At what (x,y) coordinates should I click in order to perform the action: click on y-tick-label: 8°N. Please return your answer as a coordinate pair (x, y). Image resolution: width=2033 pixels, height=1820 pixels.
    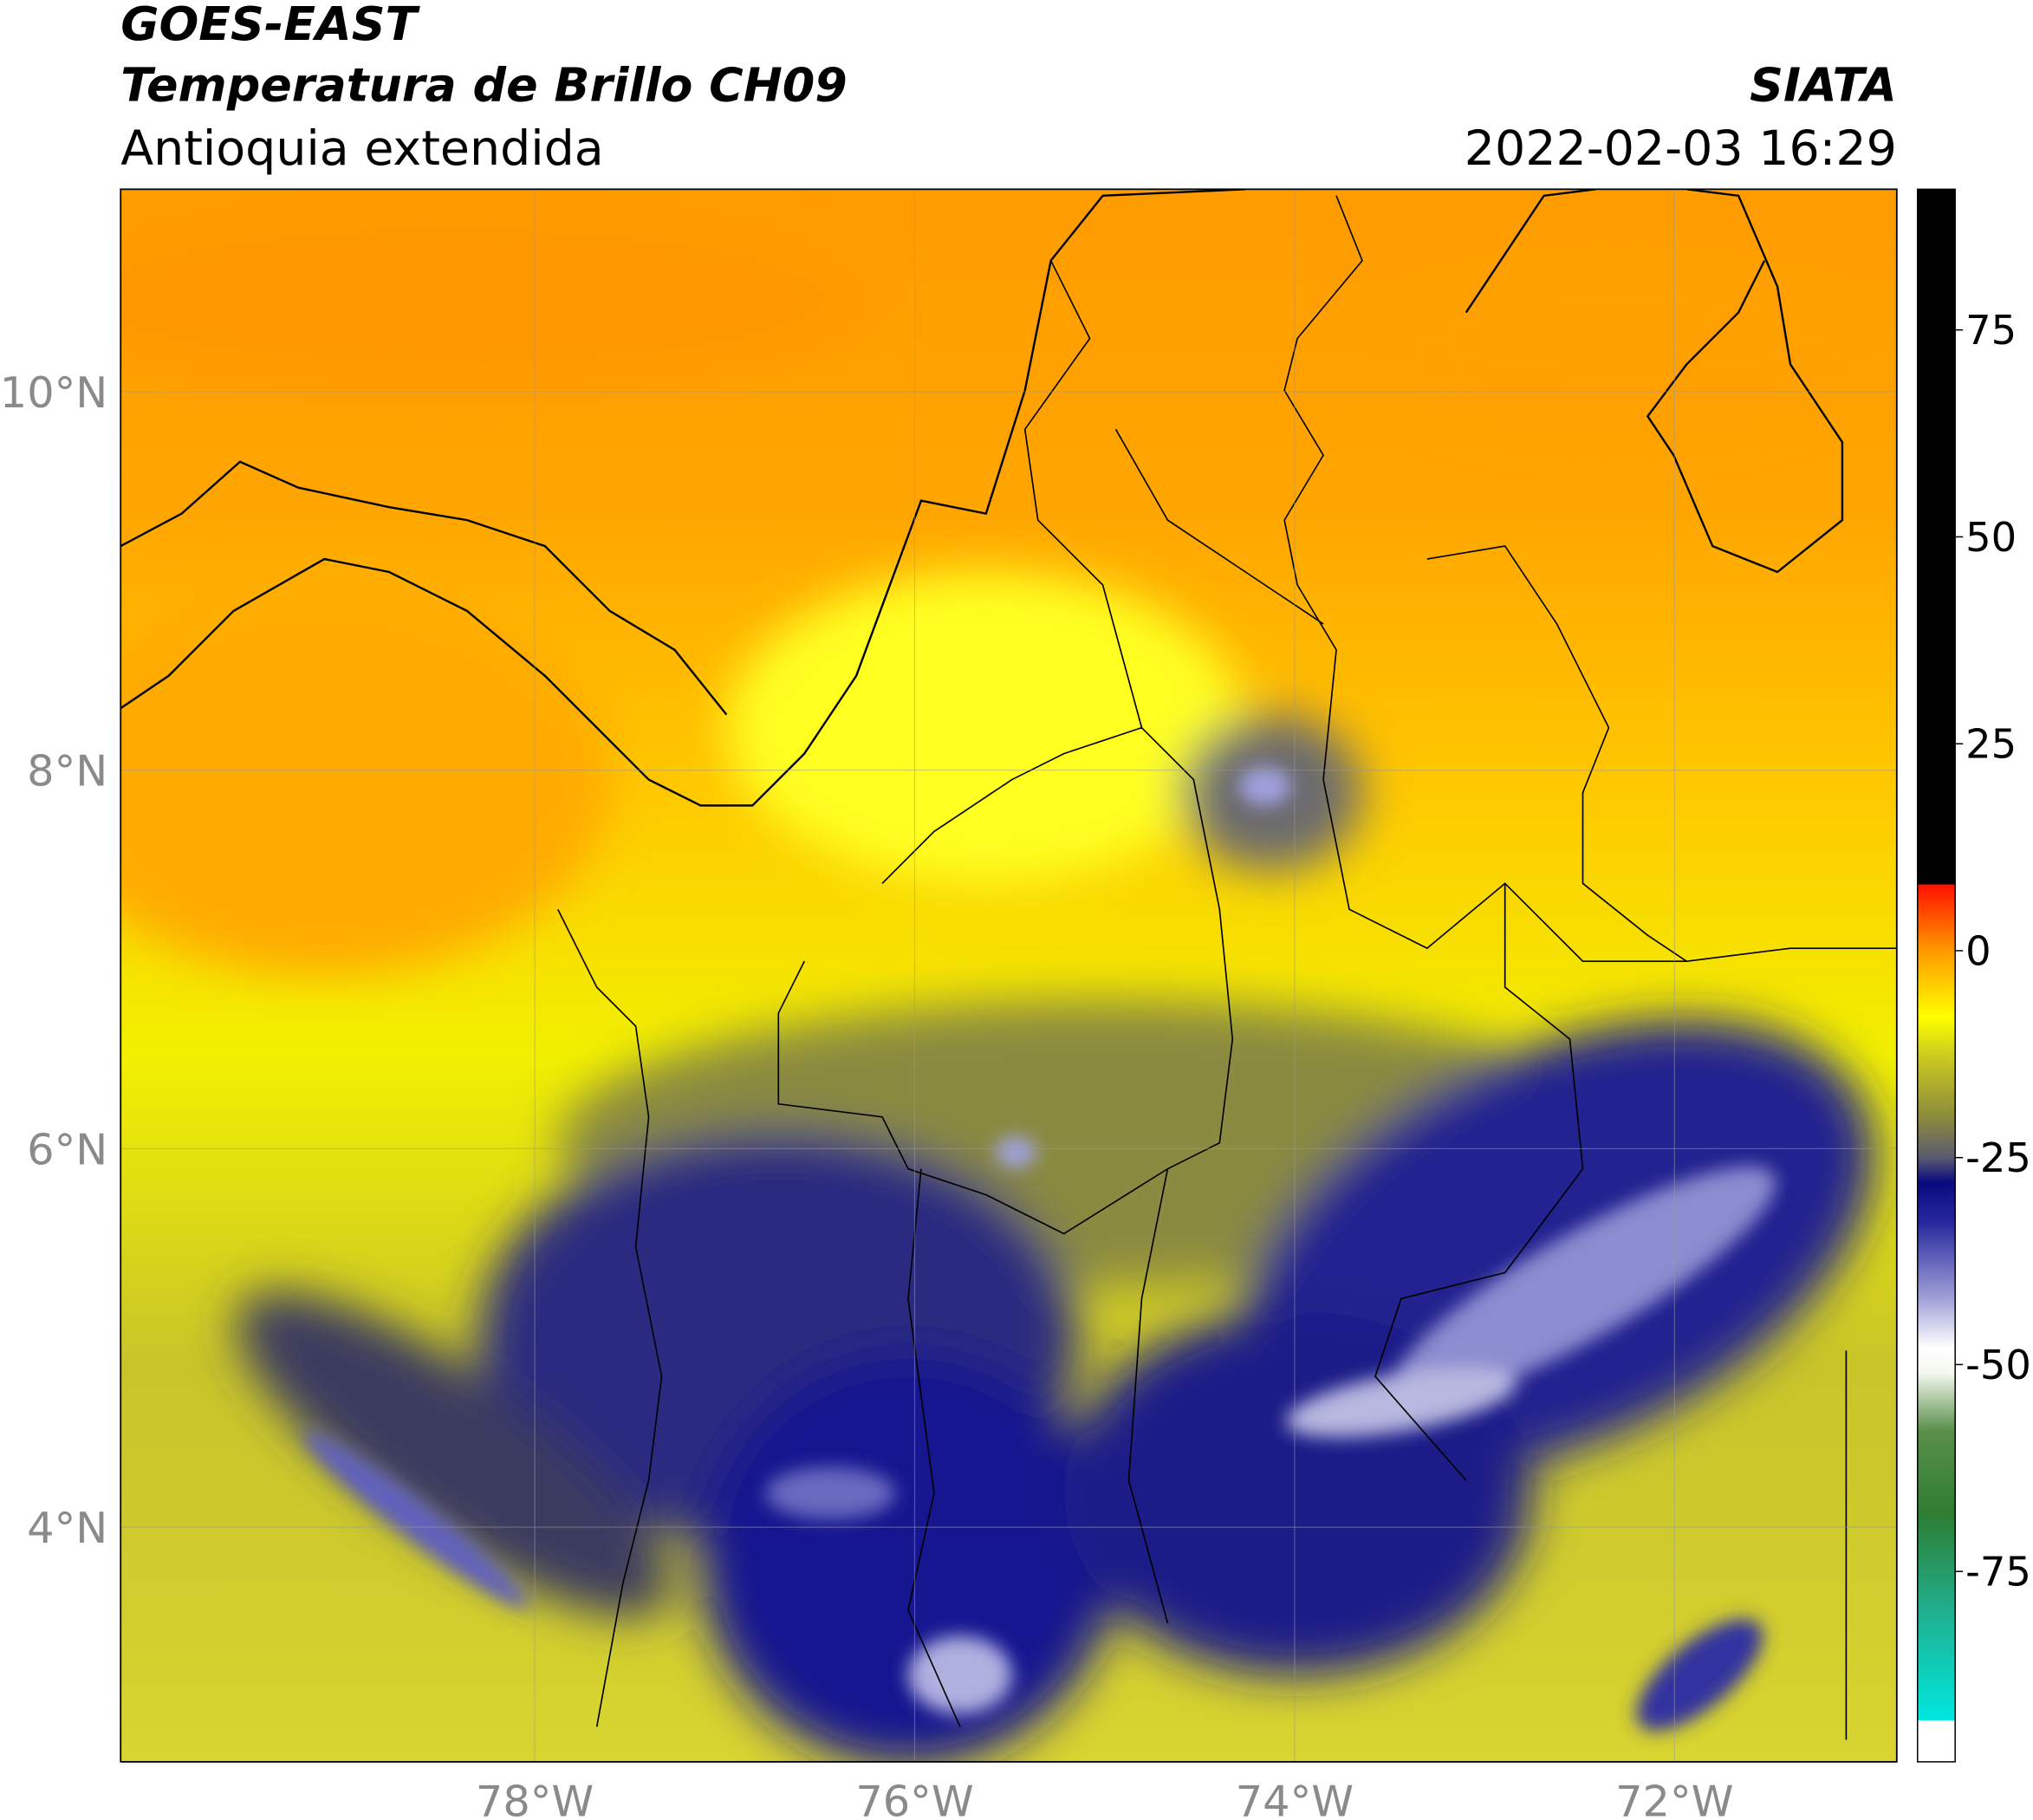
    Looking at the image, I should click on (67, 771).